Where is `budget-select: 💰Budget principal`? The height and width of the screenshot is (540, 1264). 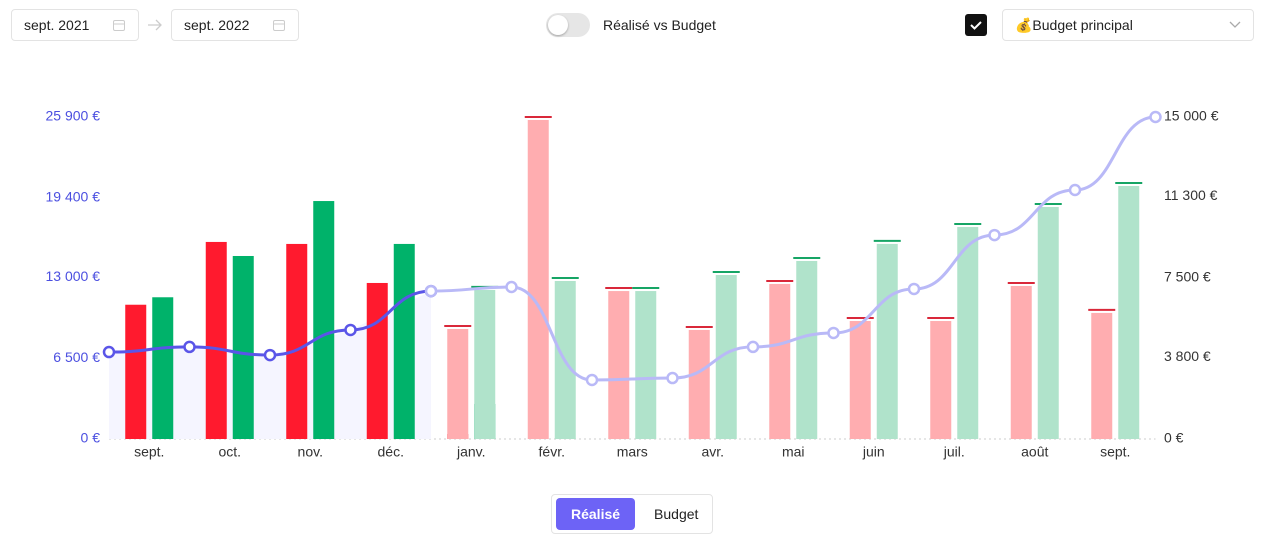 budget-select: 💰Budget principal is located at coordinates (1128, 25).